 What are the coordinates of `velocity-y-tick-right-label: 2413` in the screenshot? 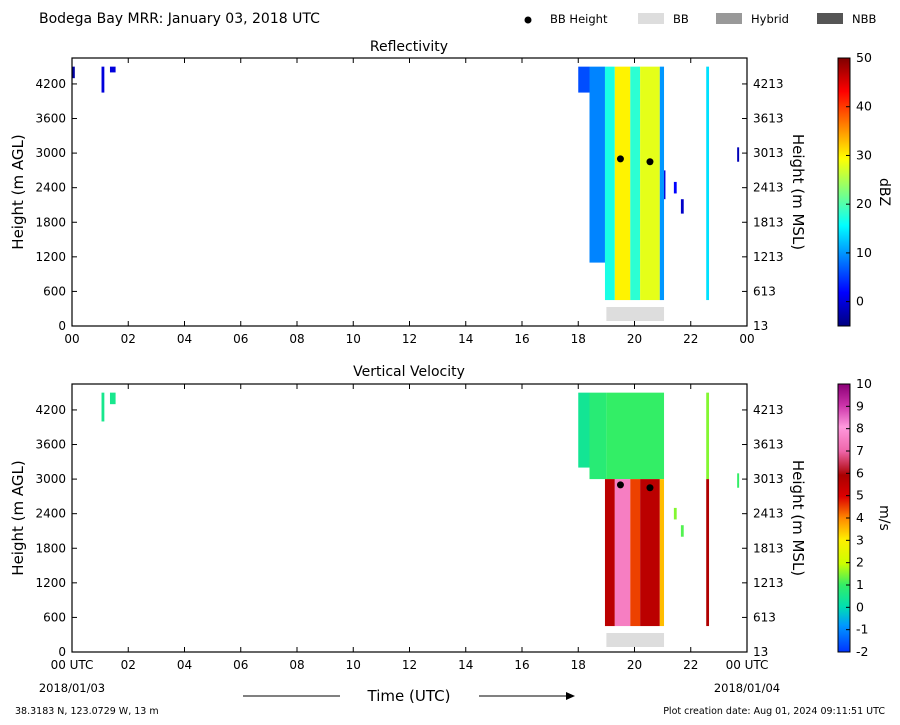 It's located at (768, 514).